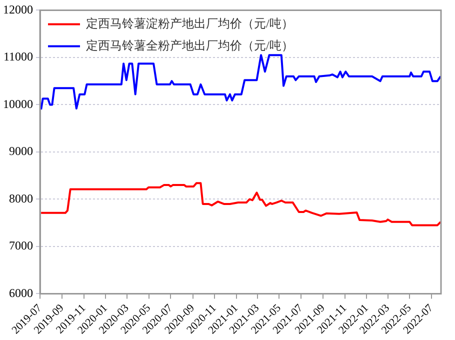 This screenshot has width=455, height=340. What do you see at coordinates (18, 57) in the screenshot?
I see `y-tick-label: 11000` at bounding box center [18, 57].